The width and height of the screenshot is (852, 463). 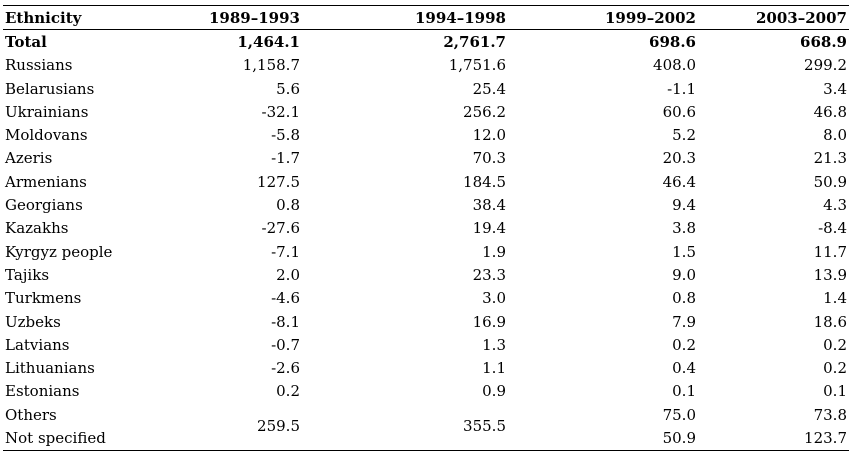 What do you see at coordinates (825, 65) in the screenshot?
I see `cell-2003-2007: 299.2` at bounding box center [825, 65].